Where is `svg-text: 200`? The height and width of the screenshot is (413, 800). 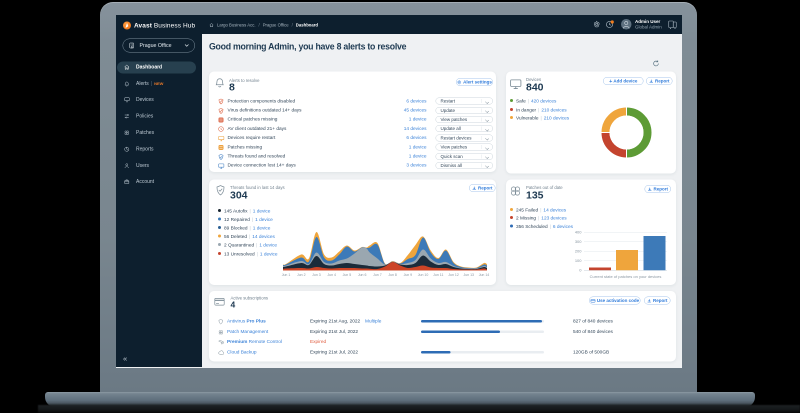
svg-text: 200 is located at coordinates (578, 251).